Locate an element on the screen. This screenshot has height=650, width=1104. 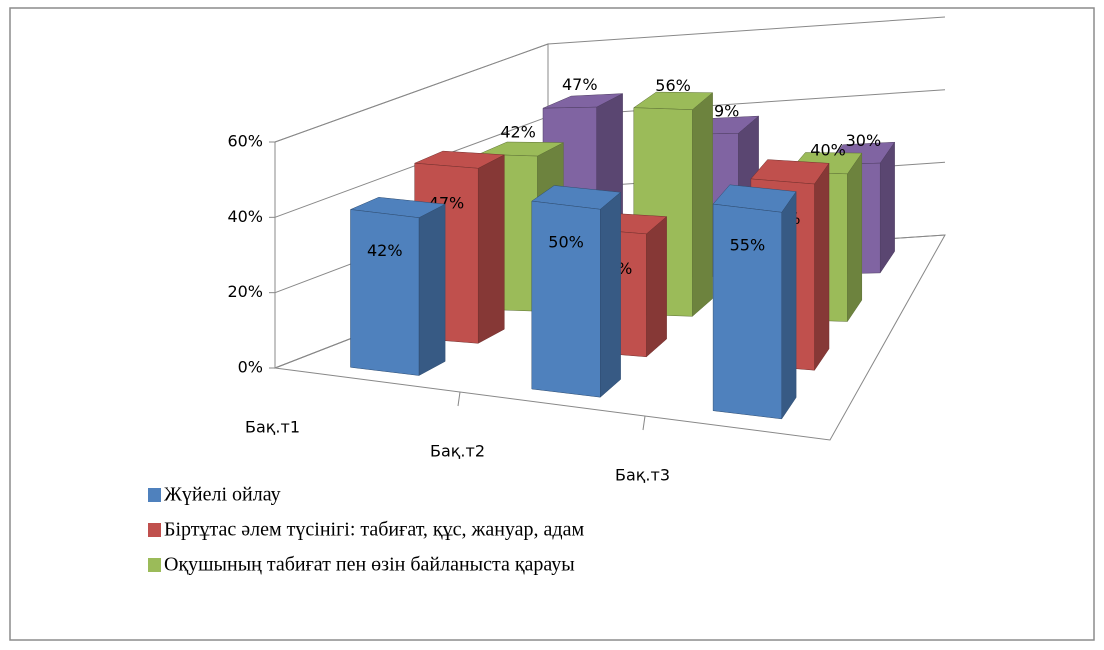
y-tick-label: 0% is located at coordinates (250, 367).